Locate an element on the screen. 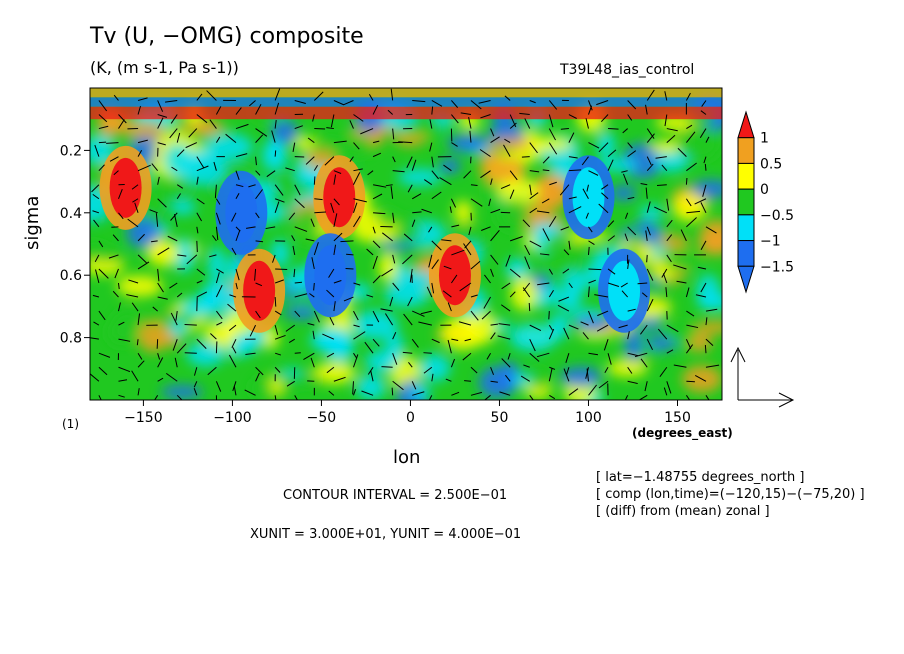 The width and height of the screenshot is (904, 654). x-tick-label: 100 is located at coordinates (588, 418).